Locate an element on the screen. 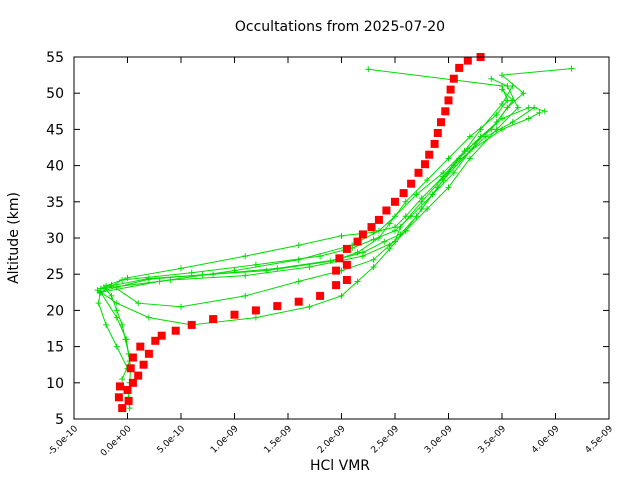 The height and width of the screenshot is (480, 640). y-tick-label: 50 is located at coordinates (55, 94).